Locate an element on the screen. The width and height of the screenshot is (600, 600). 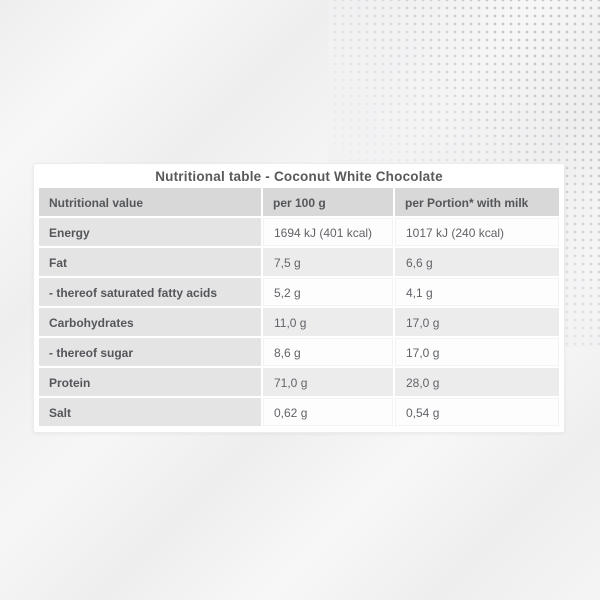
value-per-100g: 0,62 g is located at coordinates (328, 412).